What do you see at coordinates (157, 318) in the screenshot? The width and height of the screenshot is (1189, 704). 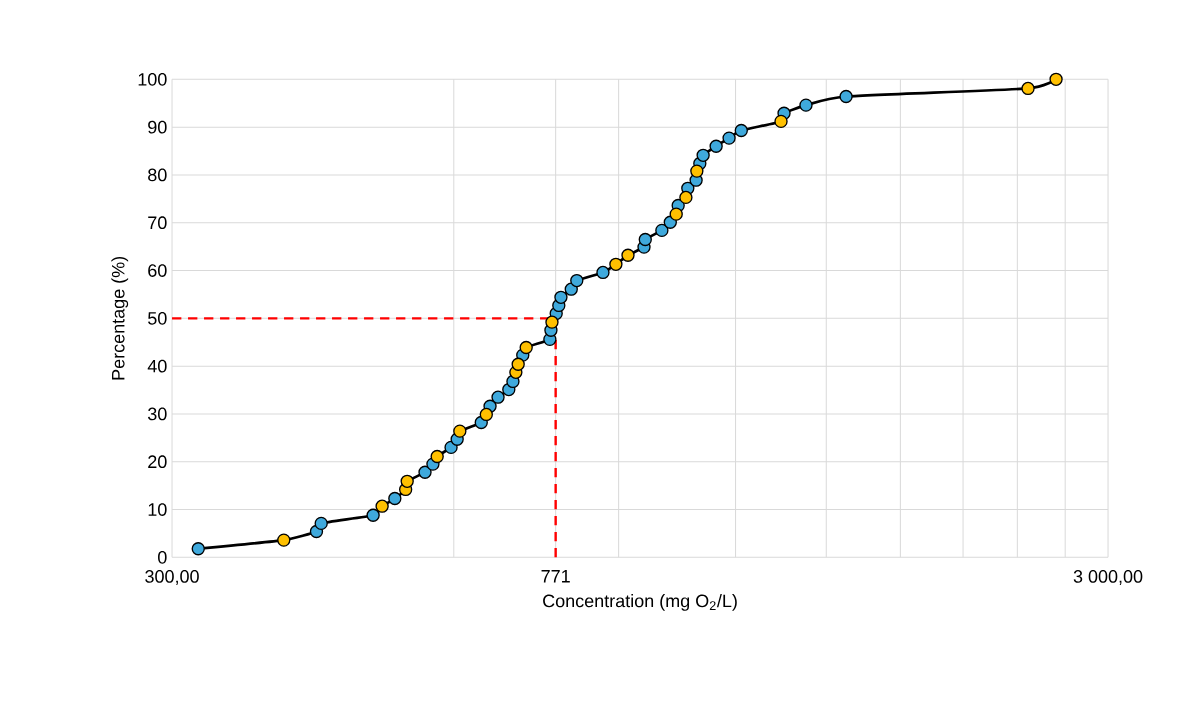 I see `y-tick-label: 50` at bounding box center [157, 318].